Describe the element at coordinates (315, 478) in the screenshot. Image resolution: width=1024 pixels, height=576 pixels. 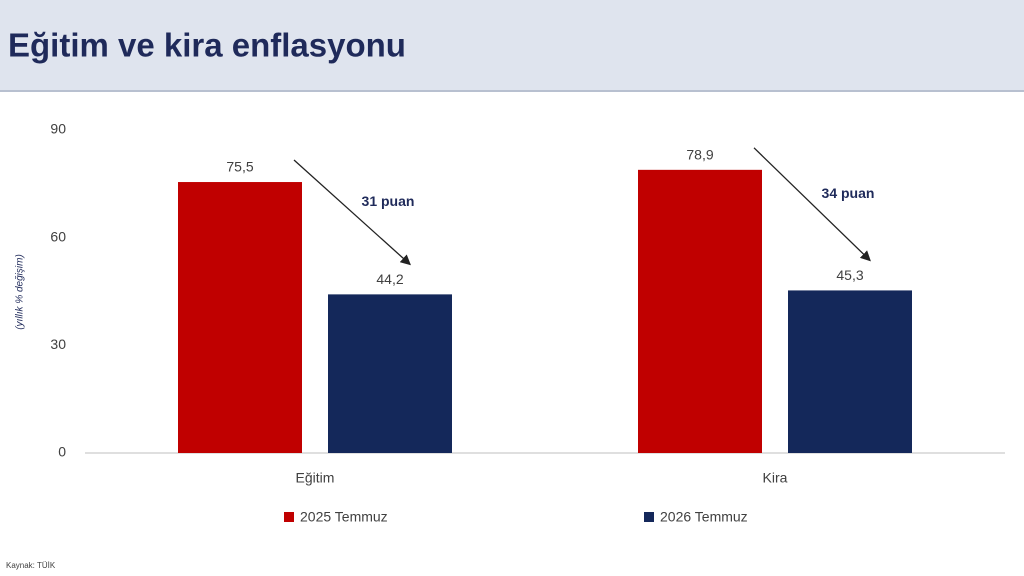
I see `x-tick-label: Eğitim` at that location.